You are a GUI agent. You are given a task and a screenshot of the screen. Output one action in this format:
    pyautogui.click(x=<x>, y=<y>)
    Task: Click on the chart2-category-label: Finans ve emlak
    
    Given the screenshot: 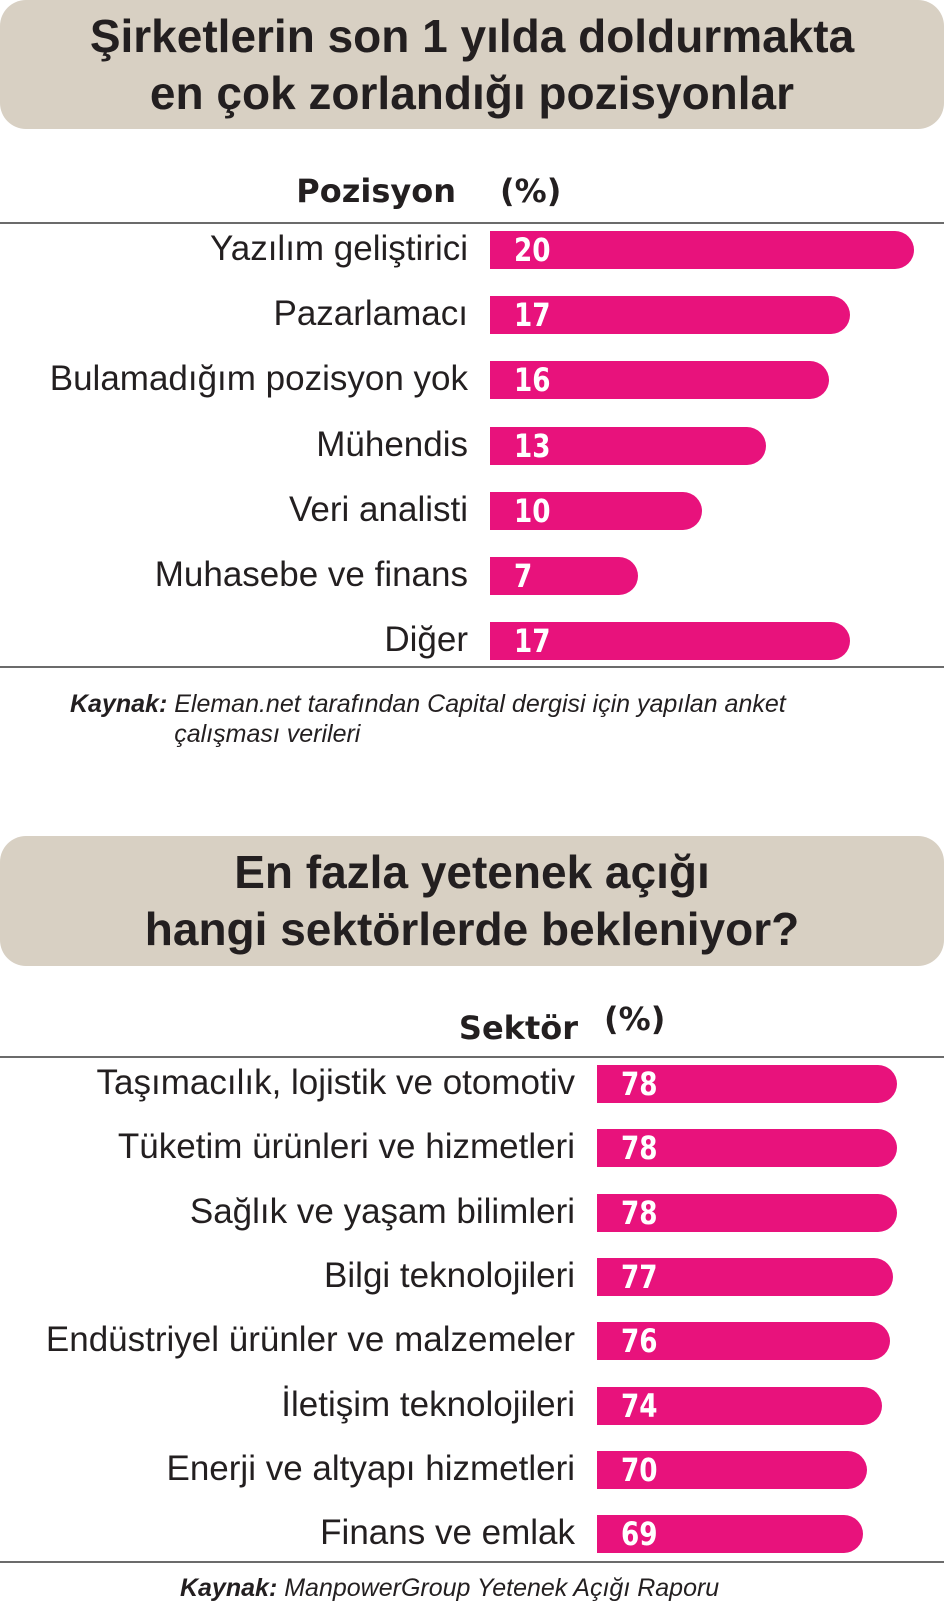 What is the action you would take?
    pyautogui.click(x=447, y=1532)
    